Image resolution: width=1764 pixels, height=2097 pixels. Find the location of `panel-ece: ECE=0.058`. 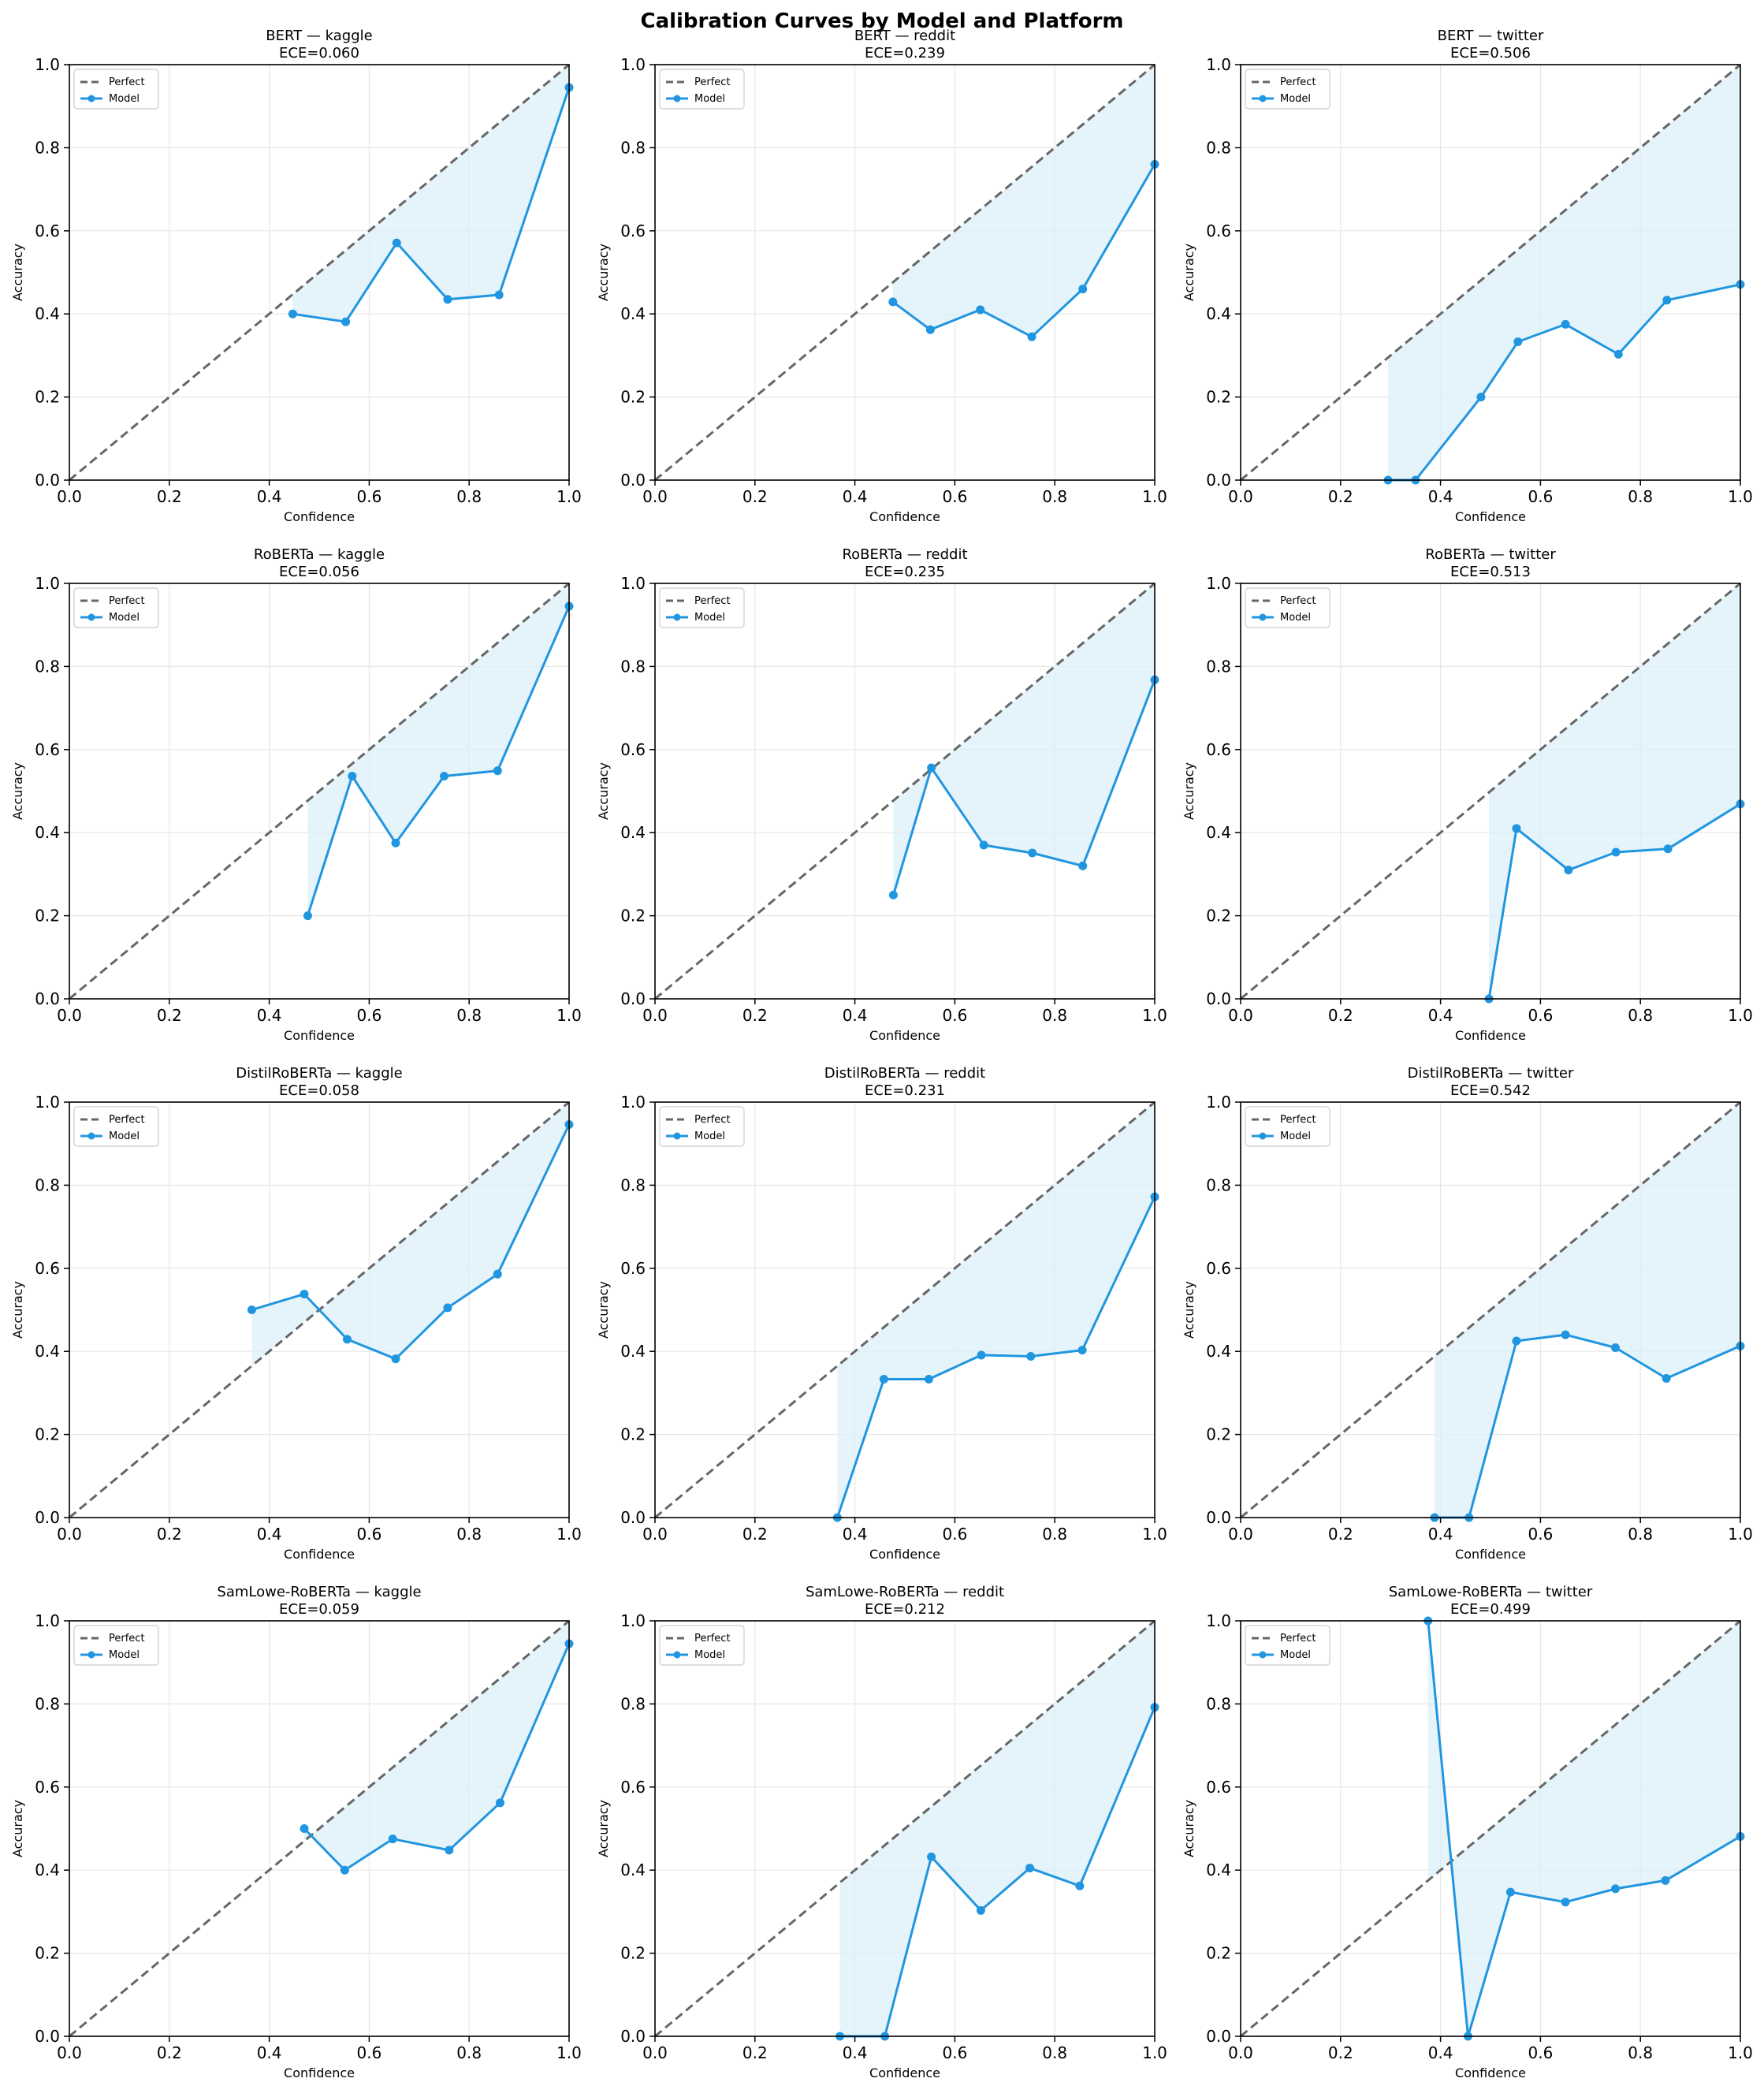

panel-ece: ECE=0.058 is located at coordinates (319, 1090).